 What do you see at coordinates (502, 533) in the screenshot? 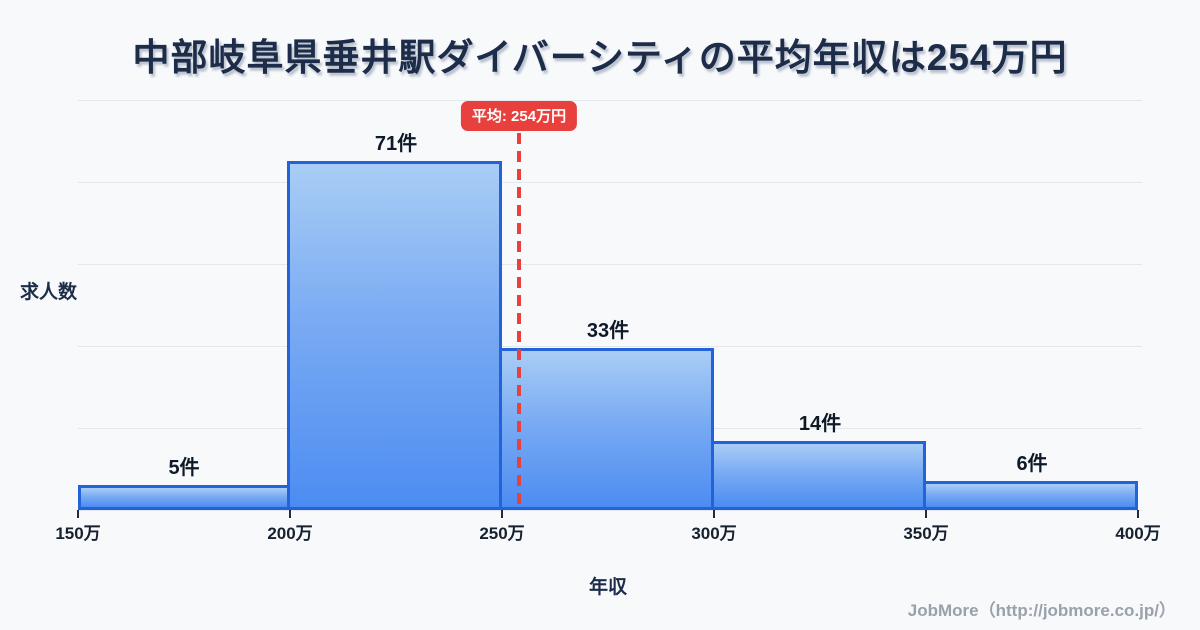
I see `x-tick-label: 250万` at bounding box center [502, 533].